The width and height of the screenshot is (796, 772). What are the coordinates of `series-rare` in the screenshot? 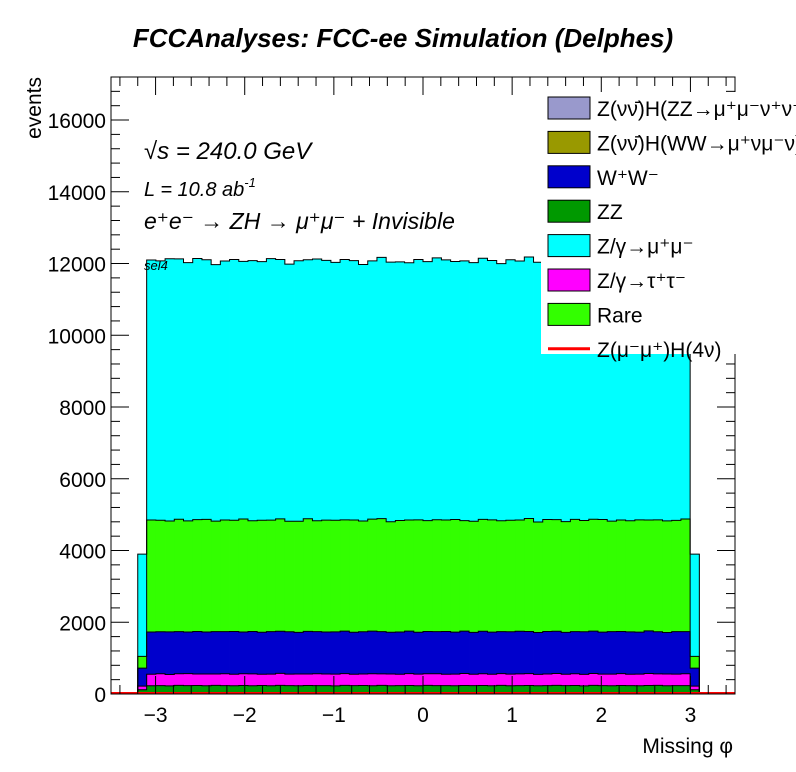 It's located at (418, 593).